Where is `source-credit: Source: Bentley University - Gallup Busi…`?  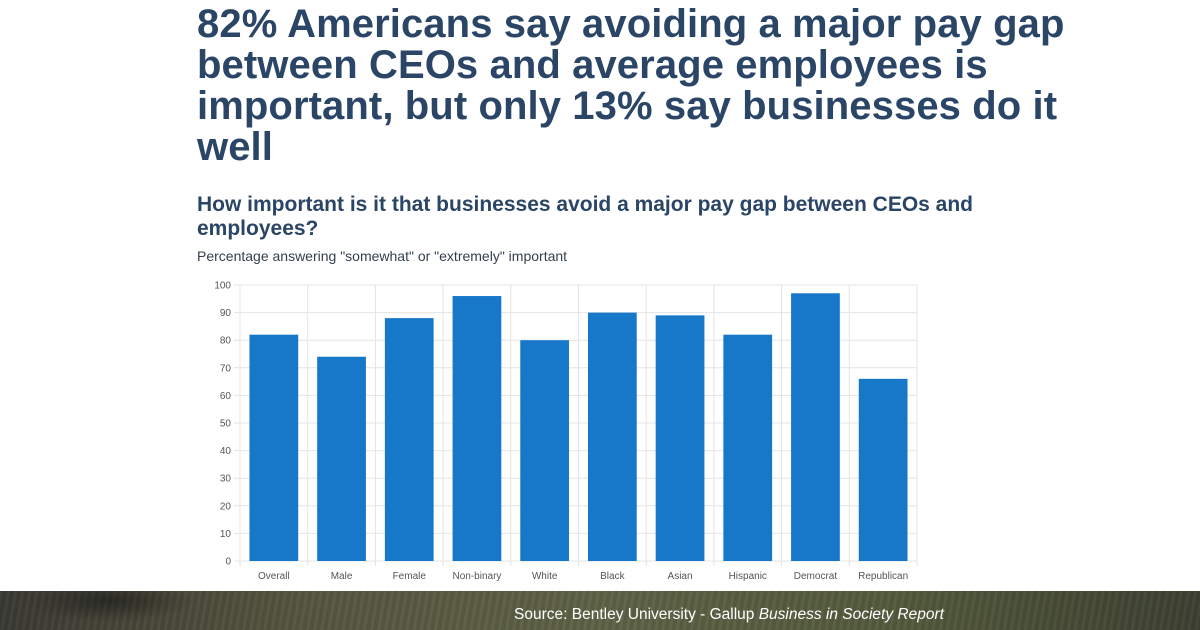
source-credit: Source: Bentley University - Gallup Busi… is located at coordinates (600, 615).